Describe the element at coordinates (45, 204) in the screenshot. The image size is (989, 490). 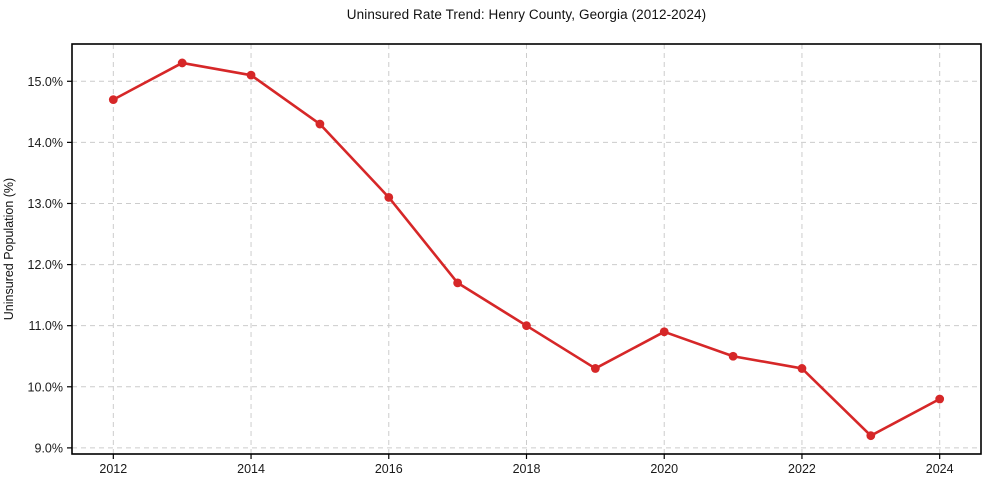
I see `y-tick-label: 13.0%` at that location.